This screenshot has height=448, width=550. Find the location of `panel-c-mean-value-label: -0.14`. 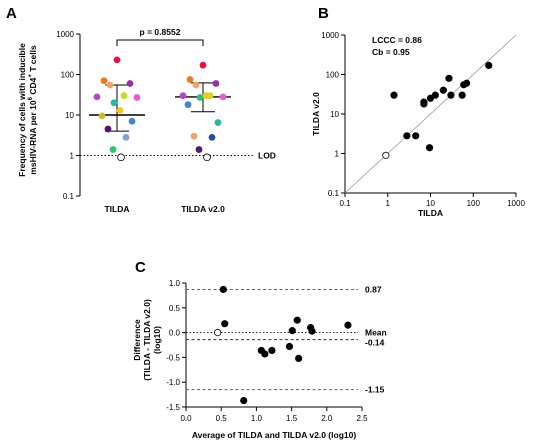

panel-c-mean-value-label: -0.14 is located at coordinates (375, 343).